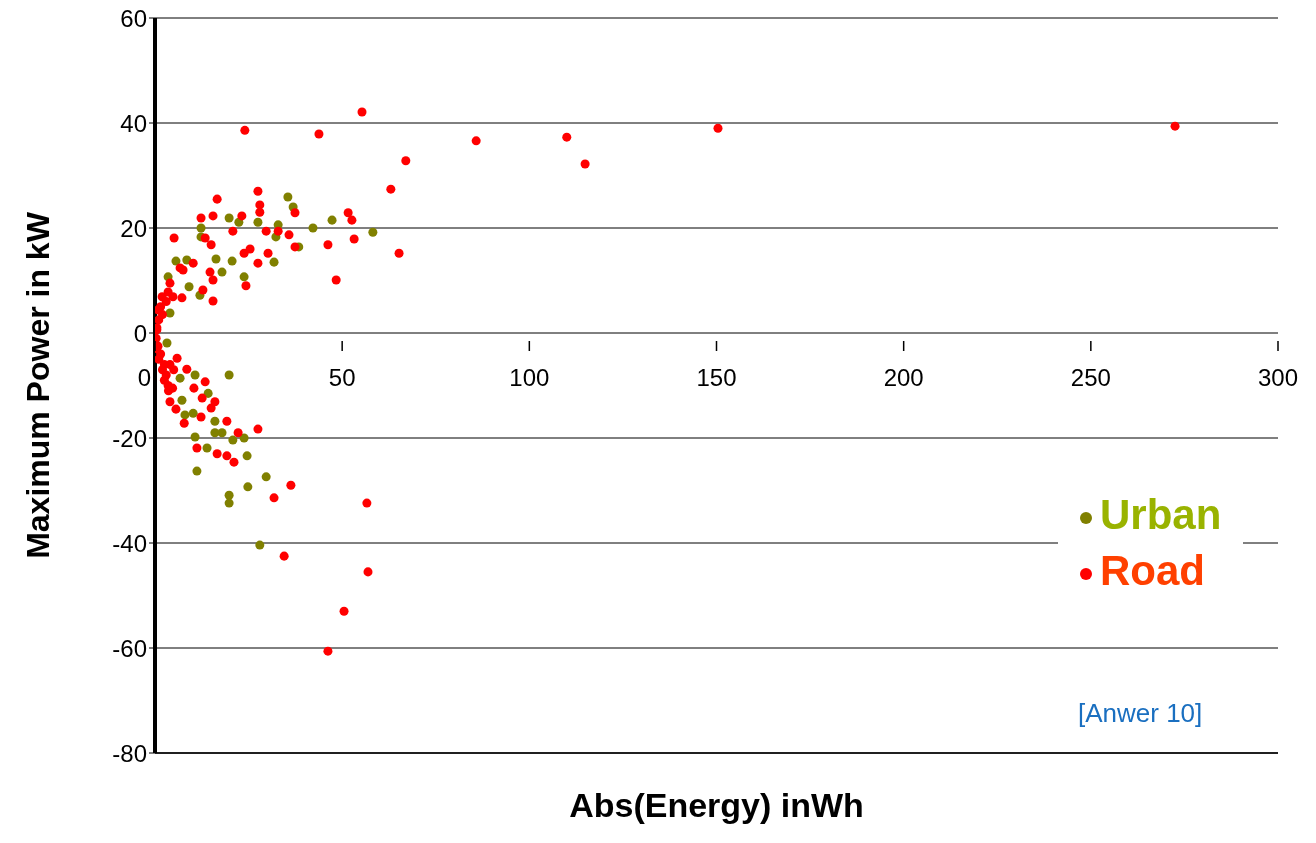 The image size is (1316, 843). I want to click on x-tick-label: 50, so click(342, 378).